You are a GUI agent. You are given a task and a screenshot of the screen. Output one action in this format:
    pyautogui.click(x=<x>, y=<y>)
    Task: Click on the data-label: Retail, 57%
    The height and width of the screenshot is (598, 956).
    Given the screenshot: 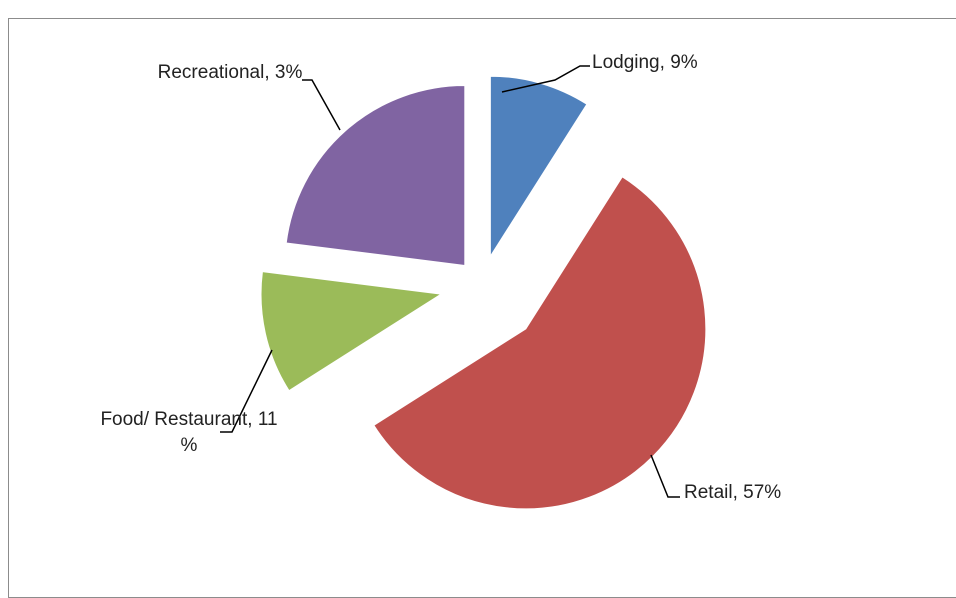 What is the action you would take?
    pyautogui.click(x=733, y=492)
    